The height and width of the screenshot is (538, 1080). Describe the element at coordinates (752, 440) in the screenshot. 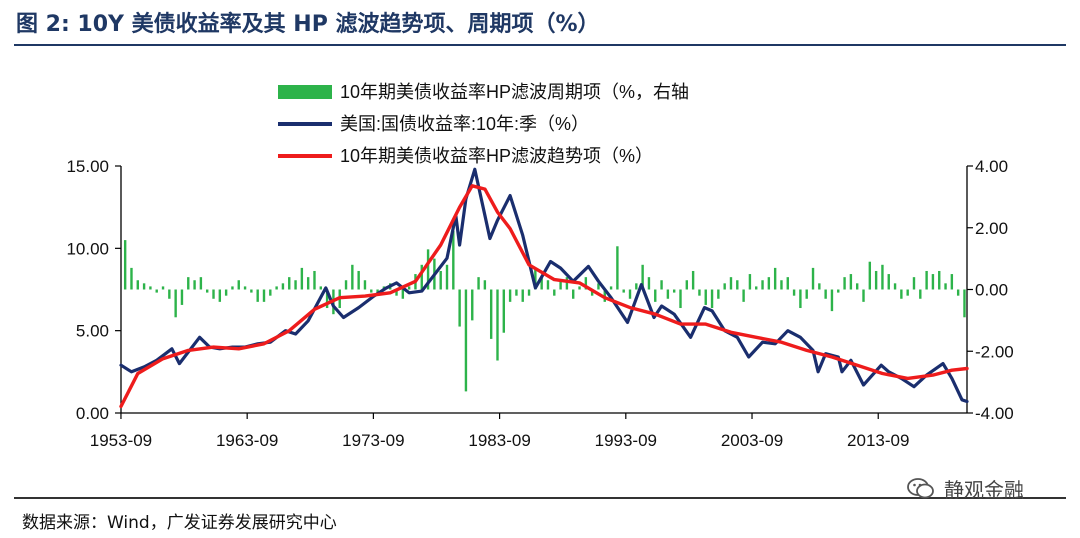

I see `x-tick-label: 2003-09` at that location.